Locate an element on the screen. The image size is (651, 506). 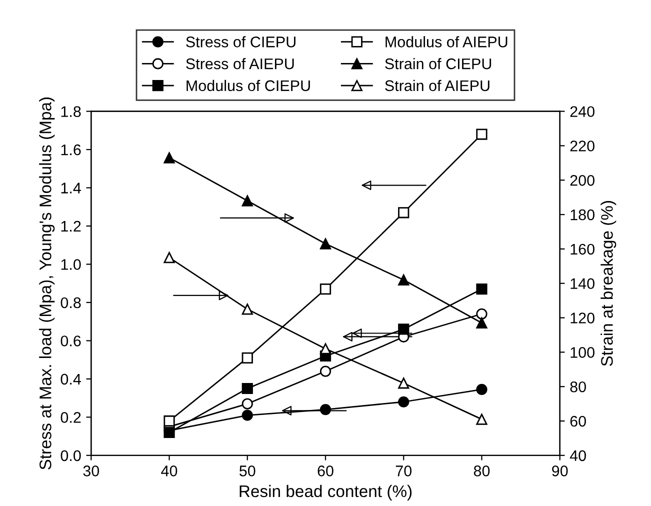
y2-tick-label: 160 is located at coordinates (582, 249).